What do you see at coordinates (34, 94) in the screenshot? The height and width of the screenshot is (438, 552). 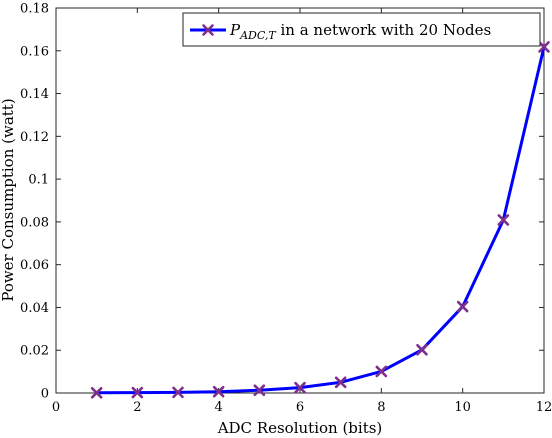 I see `y-tick-label: 0.14` at bounding box center [34, 94].